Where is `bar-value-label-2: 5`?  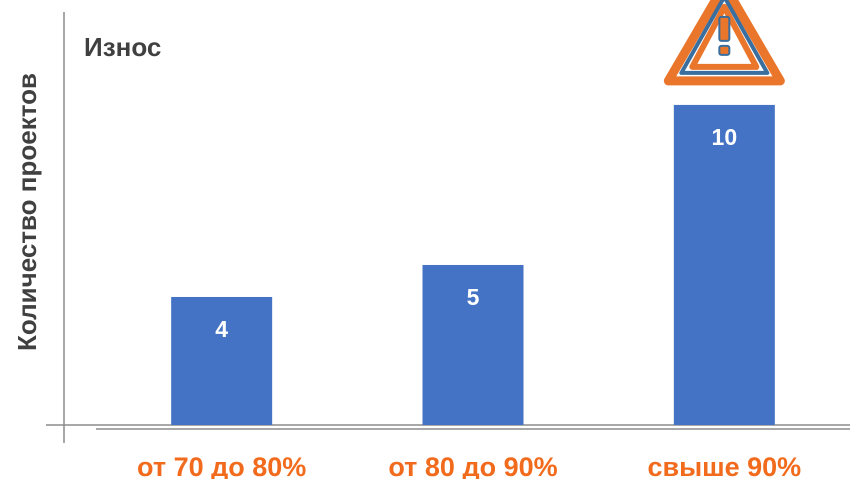
bar-value-label-2: 5 is located at coordinates (473, 297).